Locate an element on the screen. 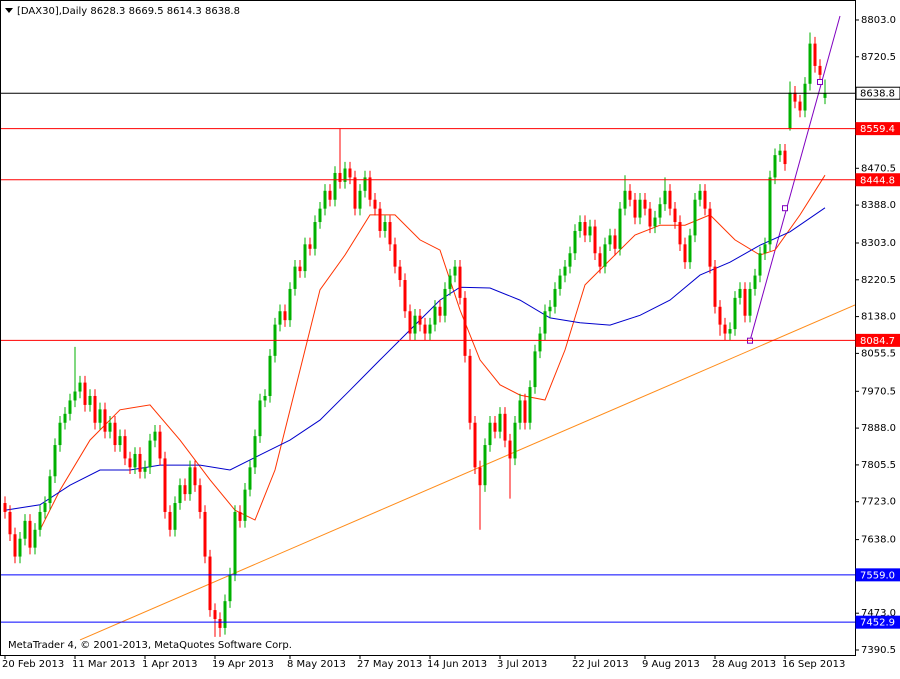 This screenshot has width=900, height=679. level-label: 7452.9 is located at coordinates (877, 623).